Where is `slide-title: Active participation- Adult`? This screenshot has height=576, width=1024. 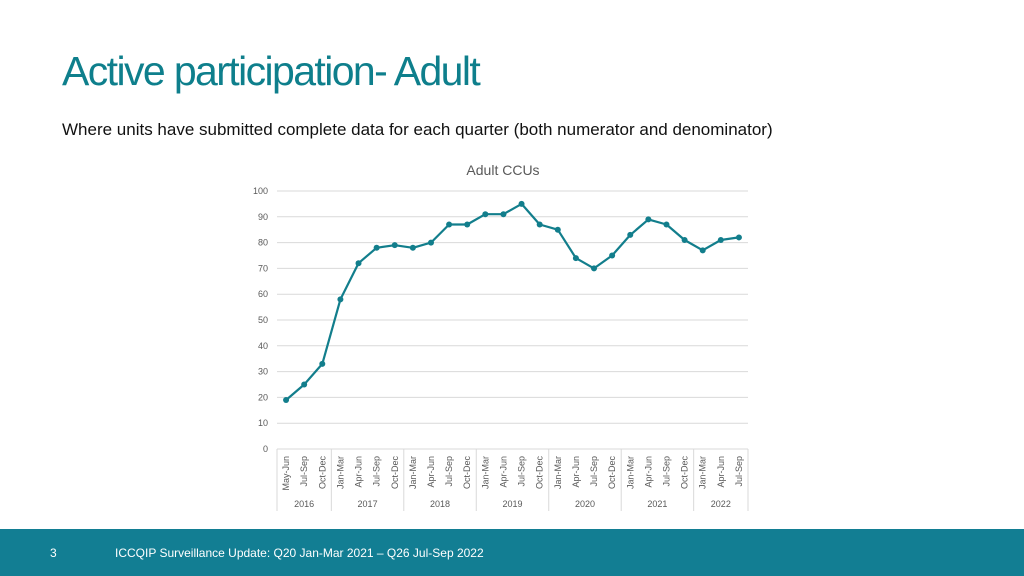 slide-title: Active participation- Adult is located at coordinates (271, 71).